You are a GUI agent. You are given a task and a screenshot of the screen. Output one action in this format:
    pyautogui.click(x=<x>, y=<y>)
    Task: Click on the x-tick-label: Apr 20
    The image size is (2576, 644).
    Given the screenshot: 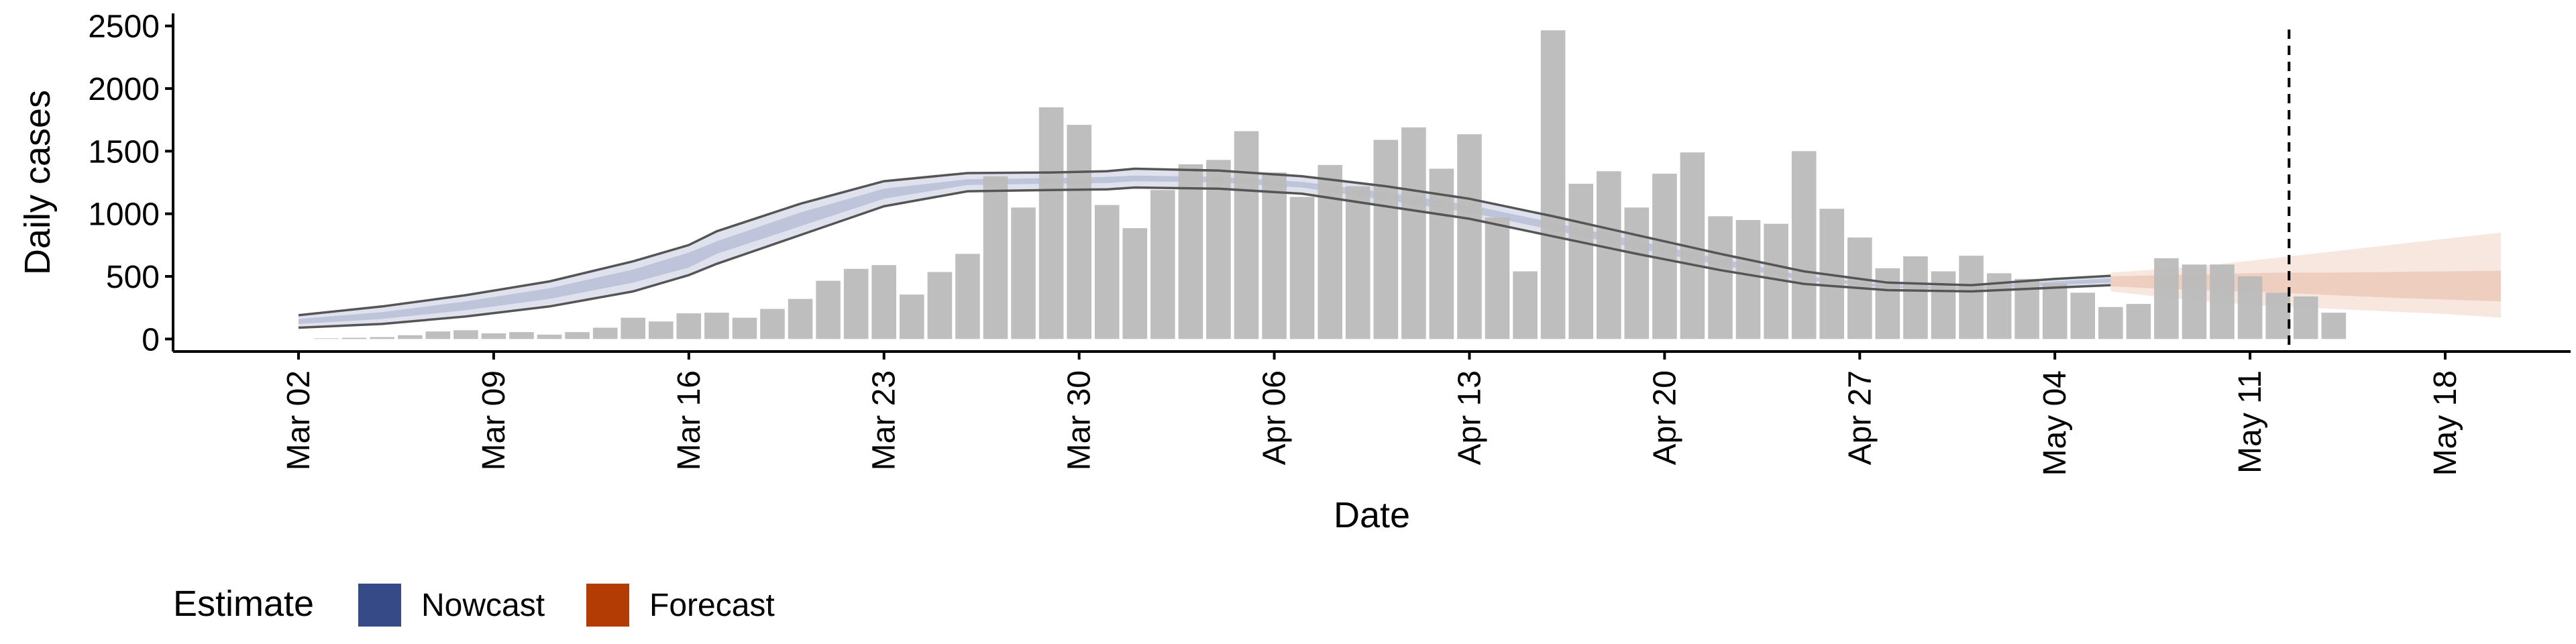 What is the action you would take?
    pyautogui.click(x=1664, y=417)
    